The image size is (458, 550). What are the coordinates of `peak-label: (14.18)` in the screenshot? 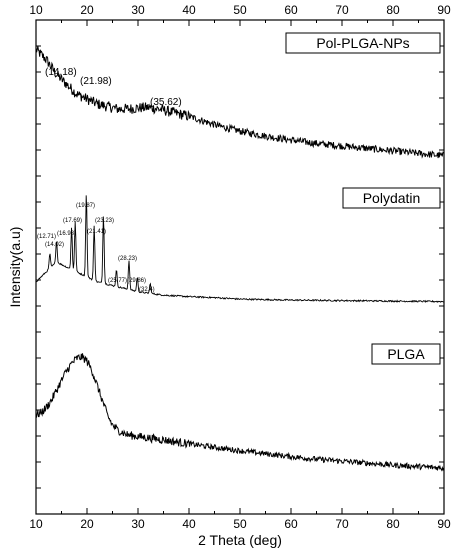 It's located at (61, 72).